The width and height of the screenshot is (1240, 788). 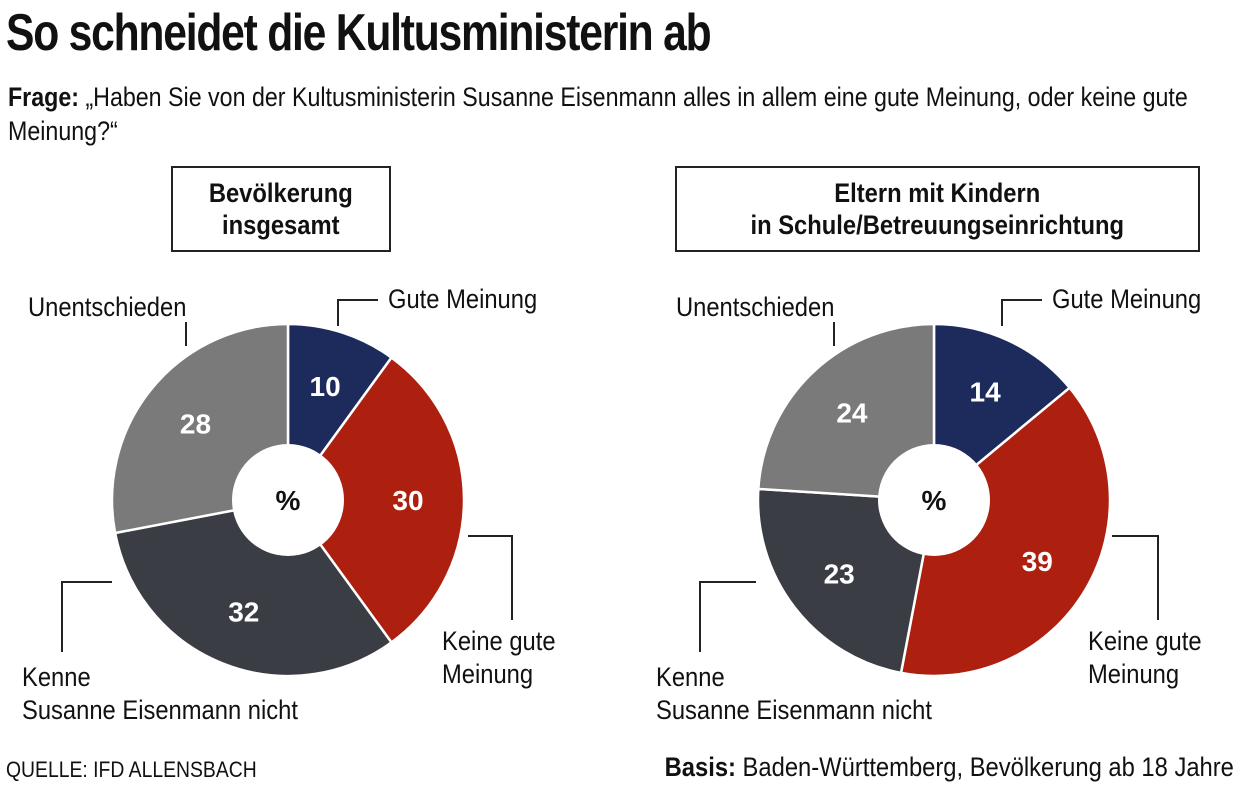 I want to click on category-label-2-3: Kenne Susanne Eisenmann nicht, so click(x=794, y=694).